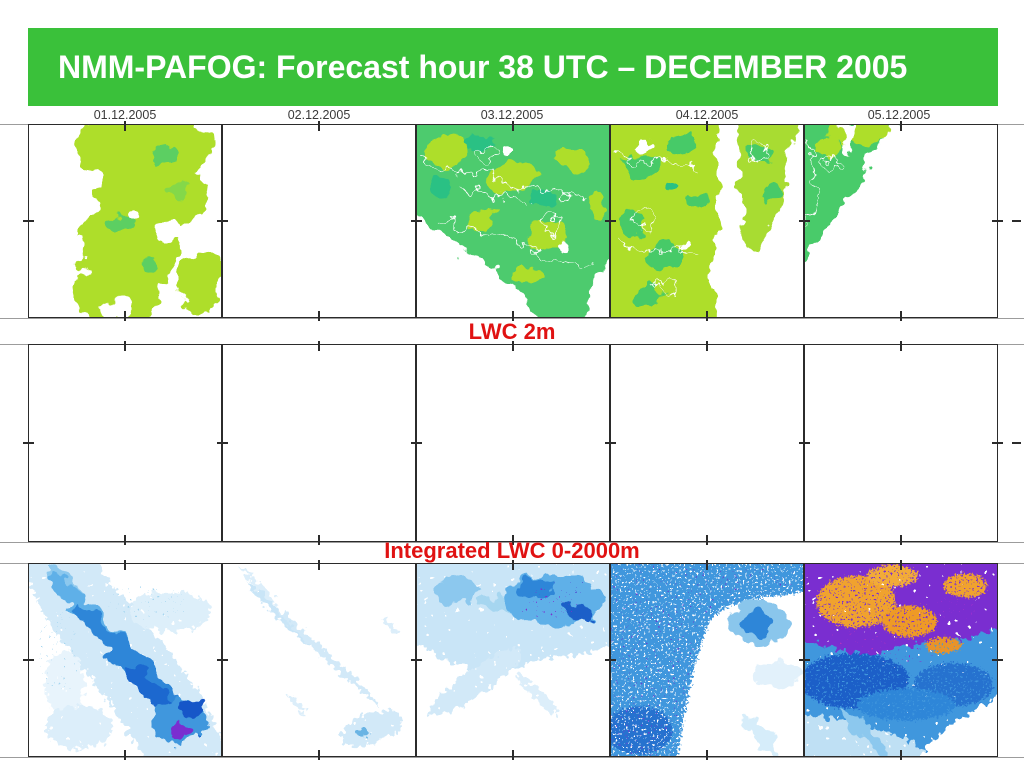 The height and width of the screenshot is (768, 1024). Describe the element at coordinates (512, 331) in the screenshot. I see `row-label-lwc-2m: LWC 2m` at that location.